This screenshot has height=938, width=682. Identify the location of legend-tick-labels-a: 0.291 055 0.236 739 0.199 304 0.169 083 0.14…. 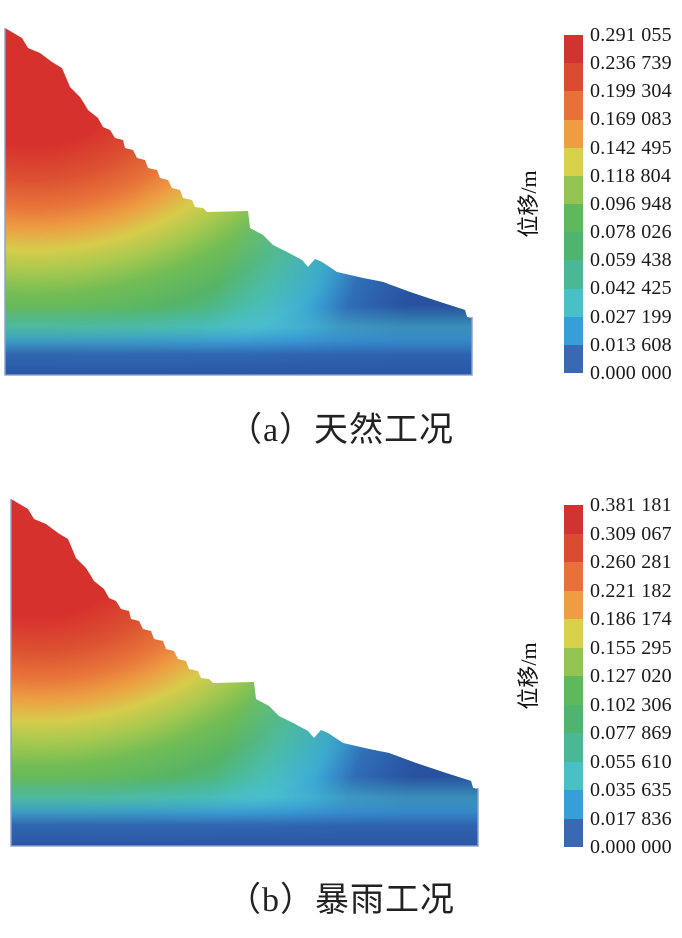
(631, 204).